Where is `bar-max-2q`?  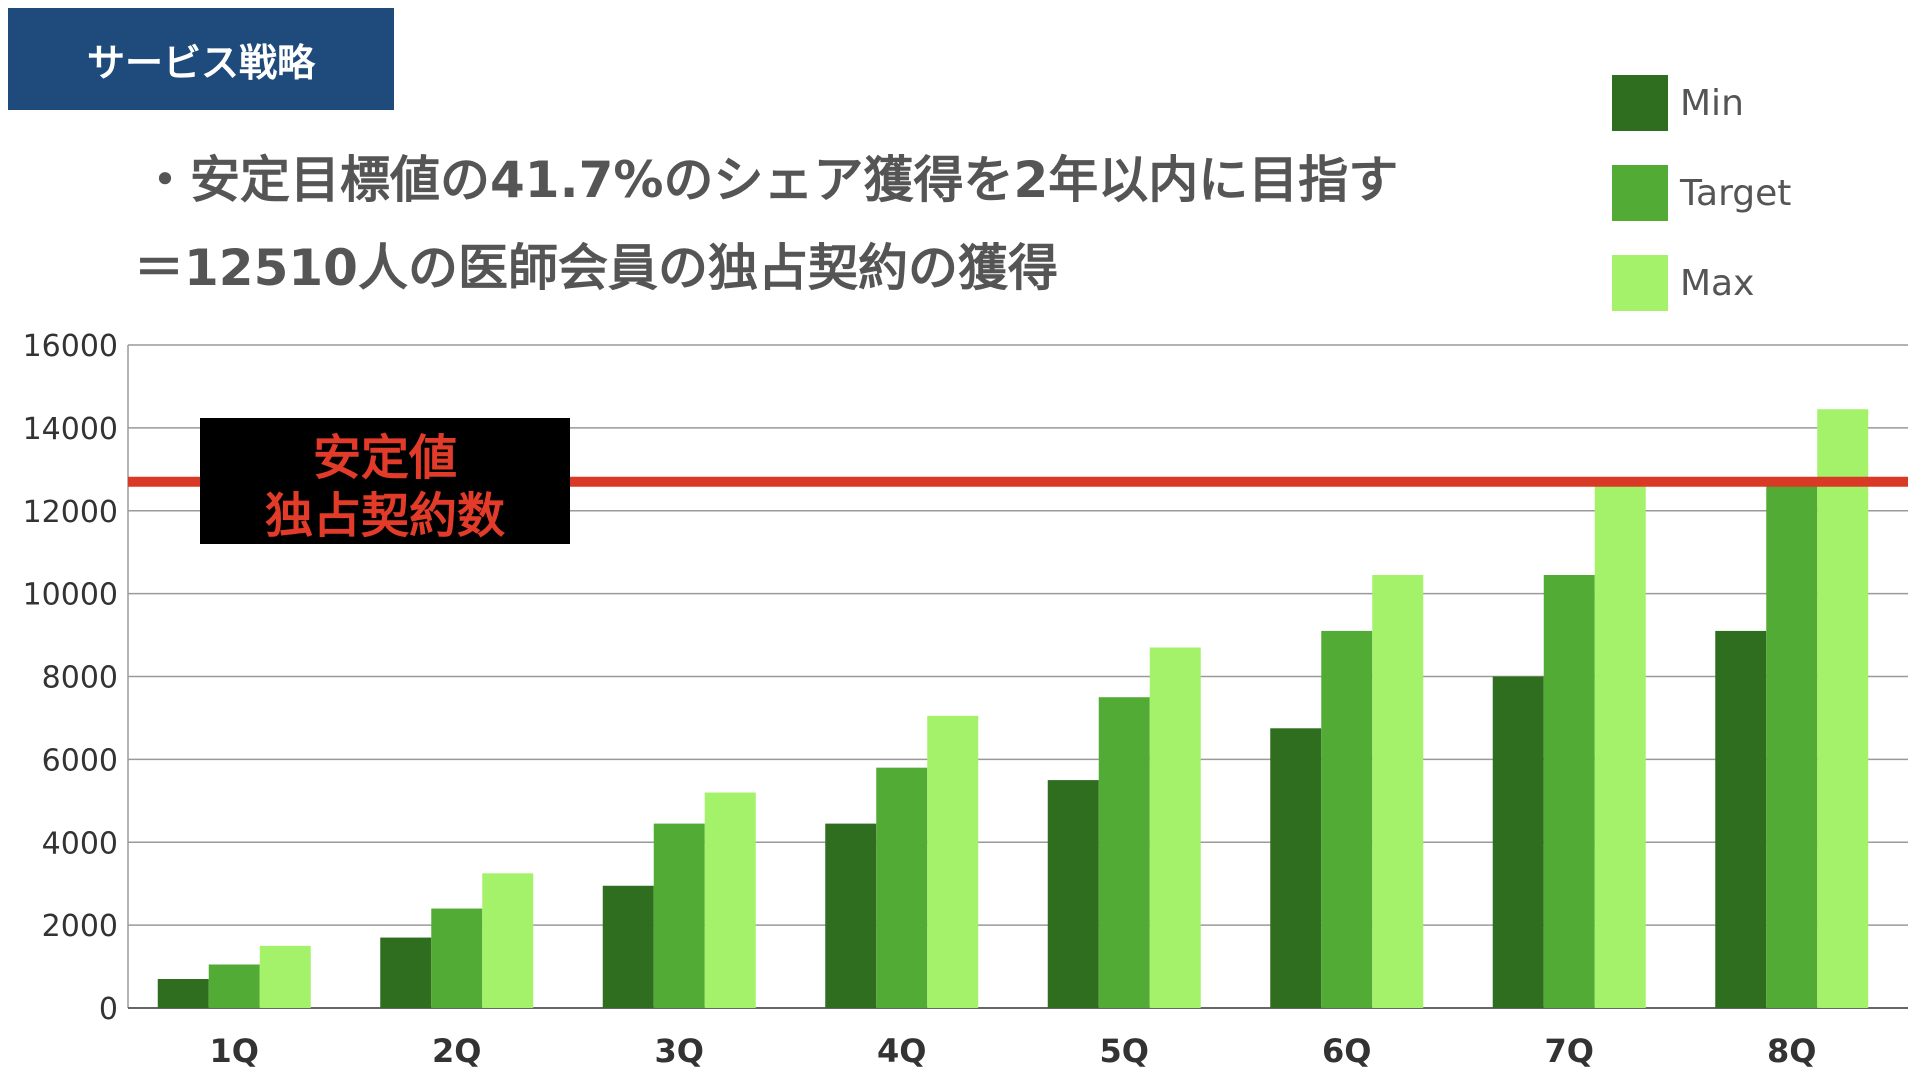
bar-max-2q is located at coordinates (508, 940).